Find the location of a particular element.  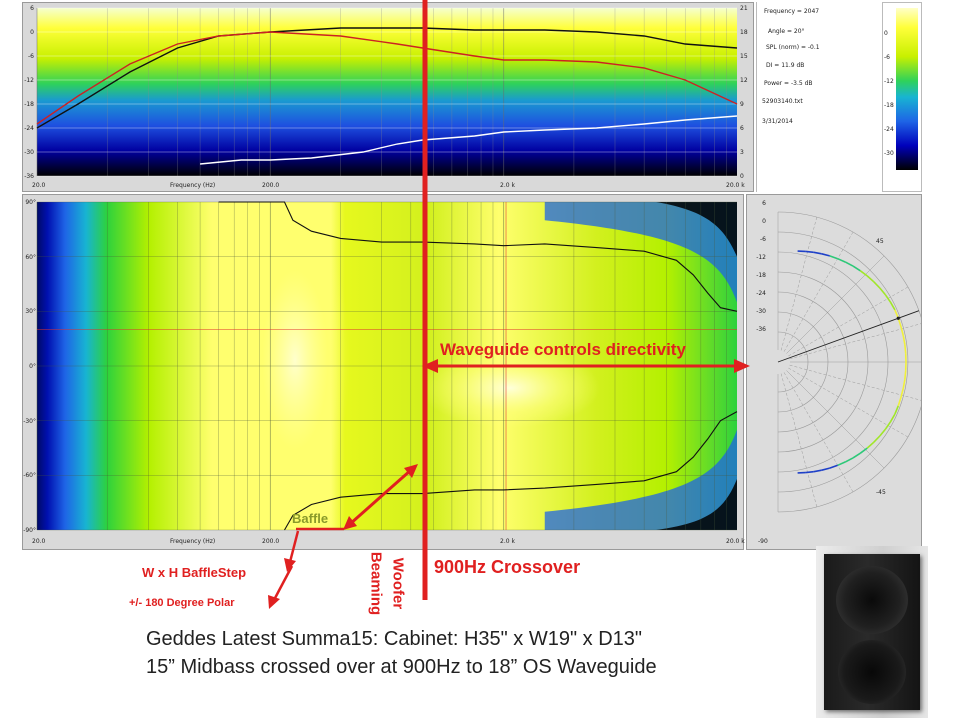

fr-ytick-right: 0 is located at coordinates (742, 176).